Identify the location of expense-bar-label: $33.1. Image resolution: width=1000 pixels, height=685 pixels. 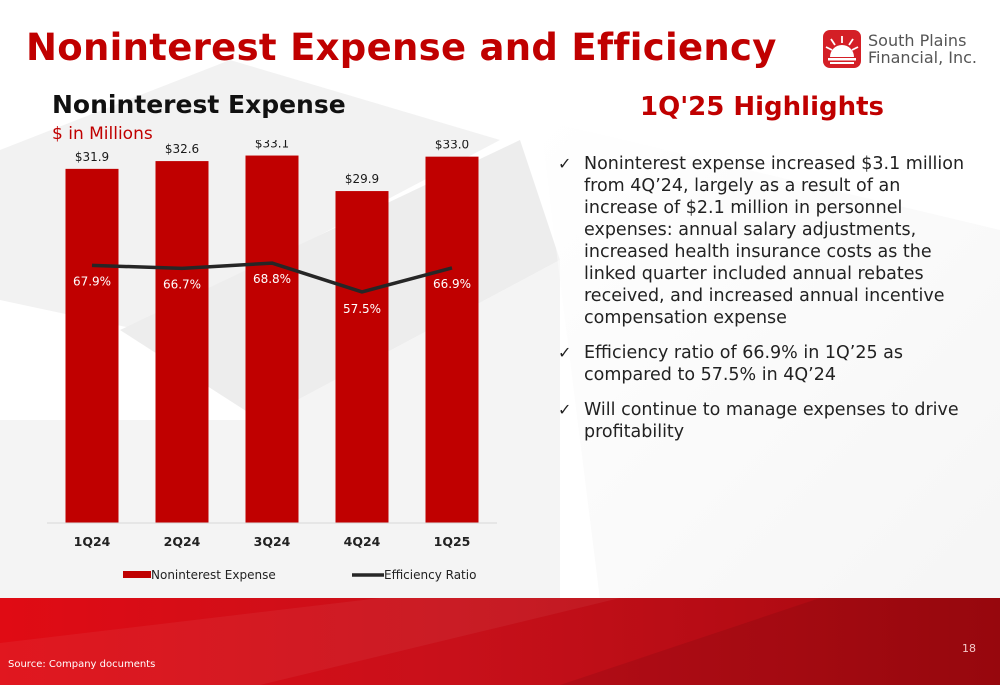
(272, 145).